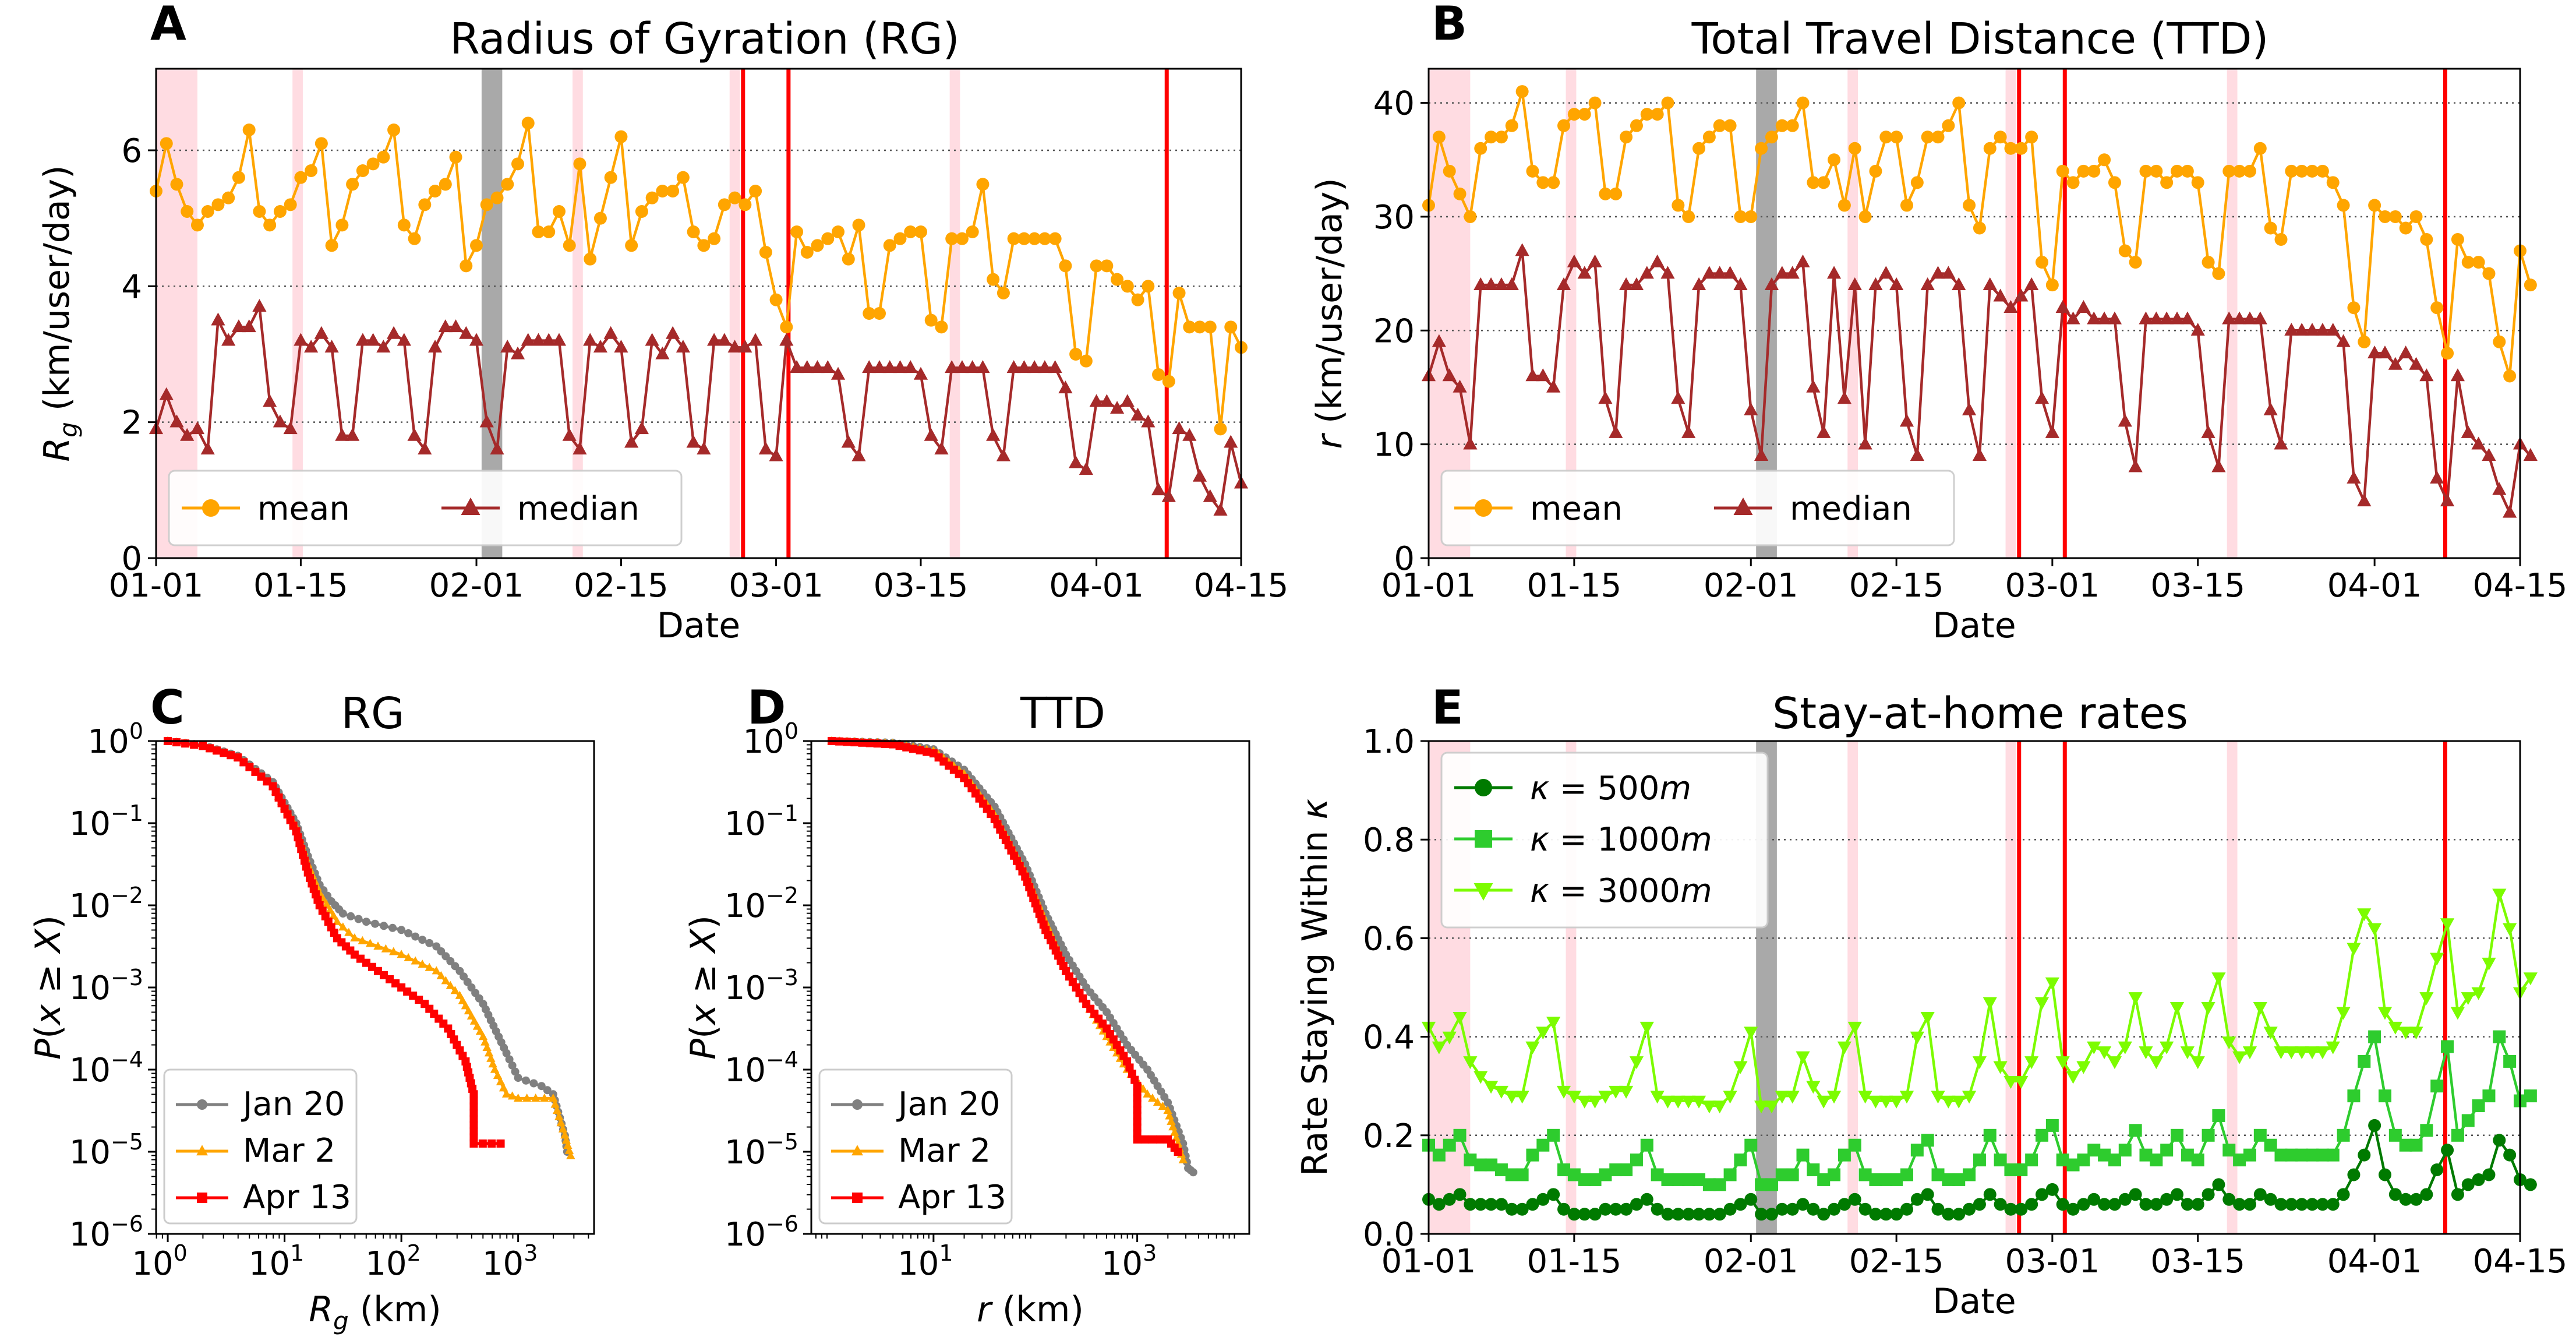 The image size is (2576, 1344). I want to click on b-y-tick-label-0: 0, so click(1404, 559).